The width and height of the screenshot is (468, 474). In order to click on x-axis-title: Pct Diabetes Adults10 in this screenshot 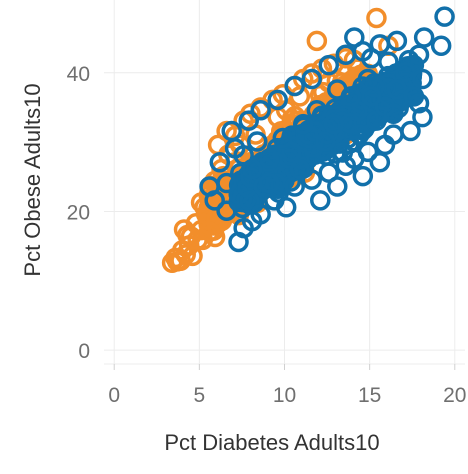, I will do `click(271, 442)`.